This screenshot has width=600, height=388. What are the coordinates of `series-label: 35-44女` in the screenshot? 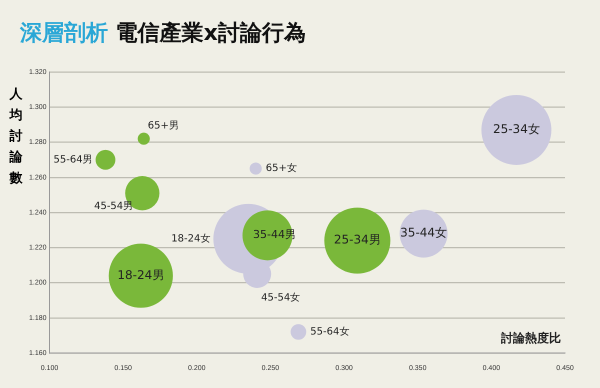 It's located at (424, 233).